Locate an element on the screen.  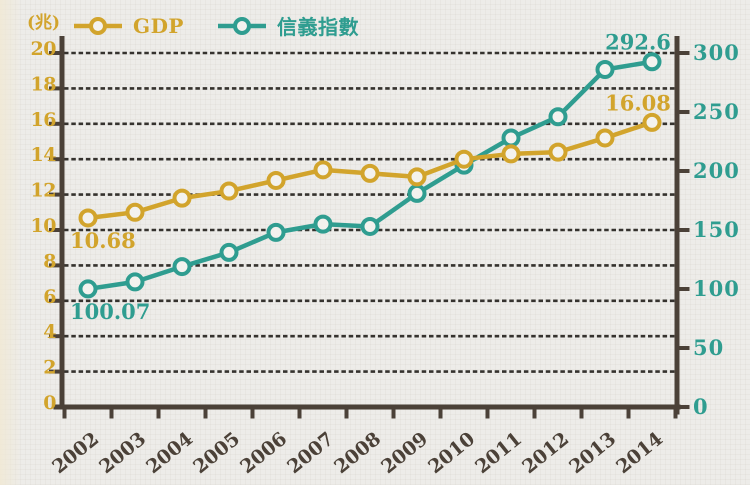
right-tick-label: 300 is located at coordinates (716, 52).